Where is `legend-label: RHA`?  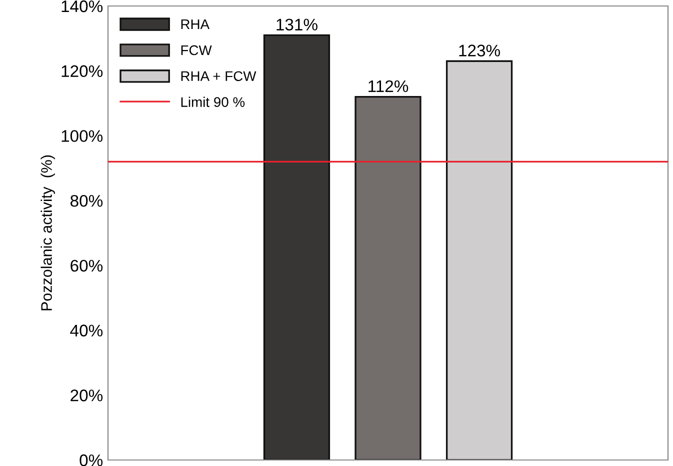 legend-label: RHA is located at coordinates (195, 25).